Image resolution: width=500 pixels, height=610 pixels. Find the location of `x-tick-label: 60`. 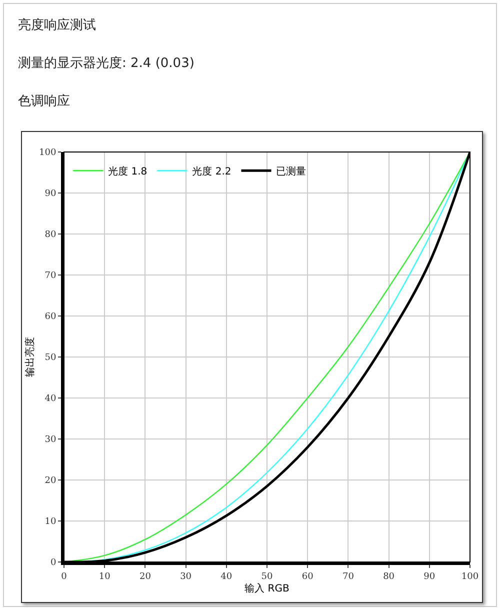

x-tick-label: 60 is located at coordinates (308, 577).